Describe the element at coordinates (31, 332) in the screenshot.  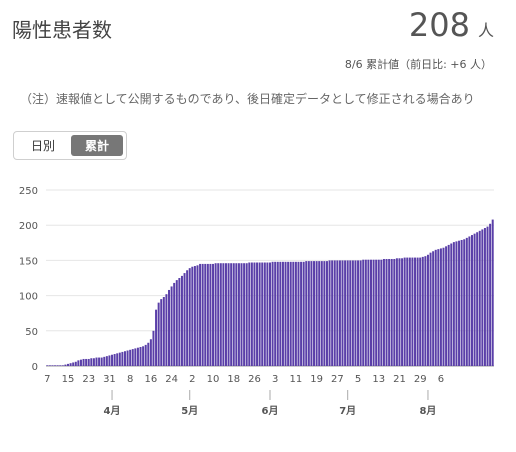
I see `y-tick-label: 50` at that location.